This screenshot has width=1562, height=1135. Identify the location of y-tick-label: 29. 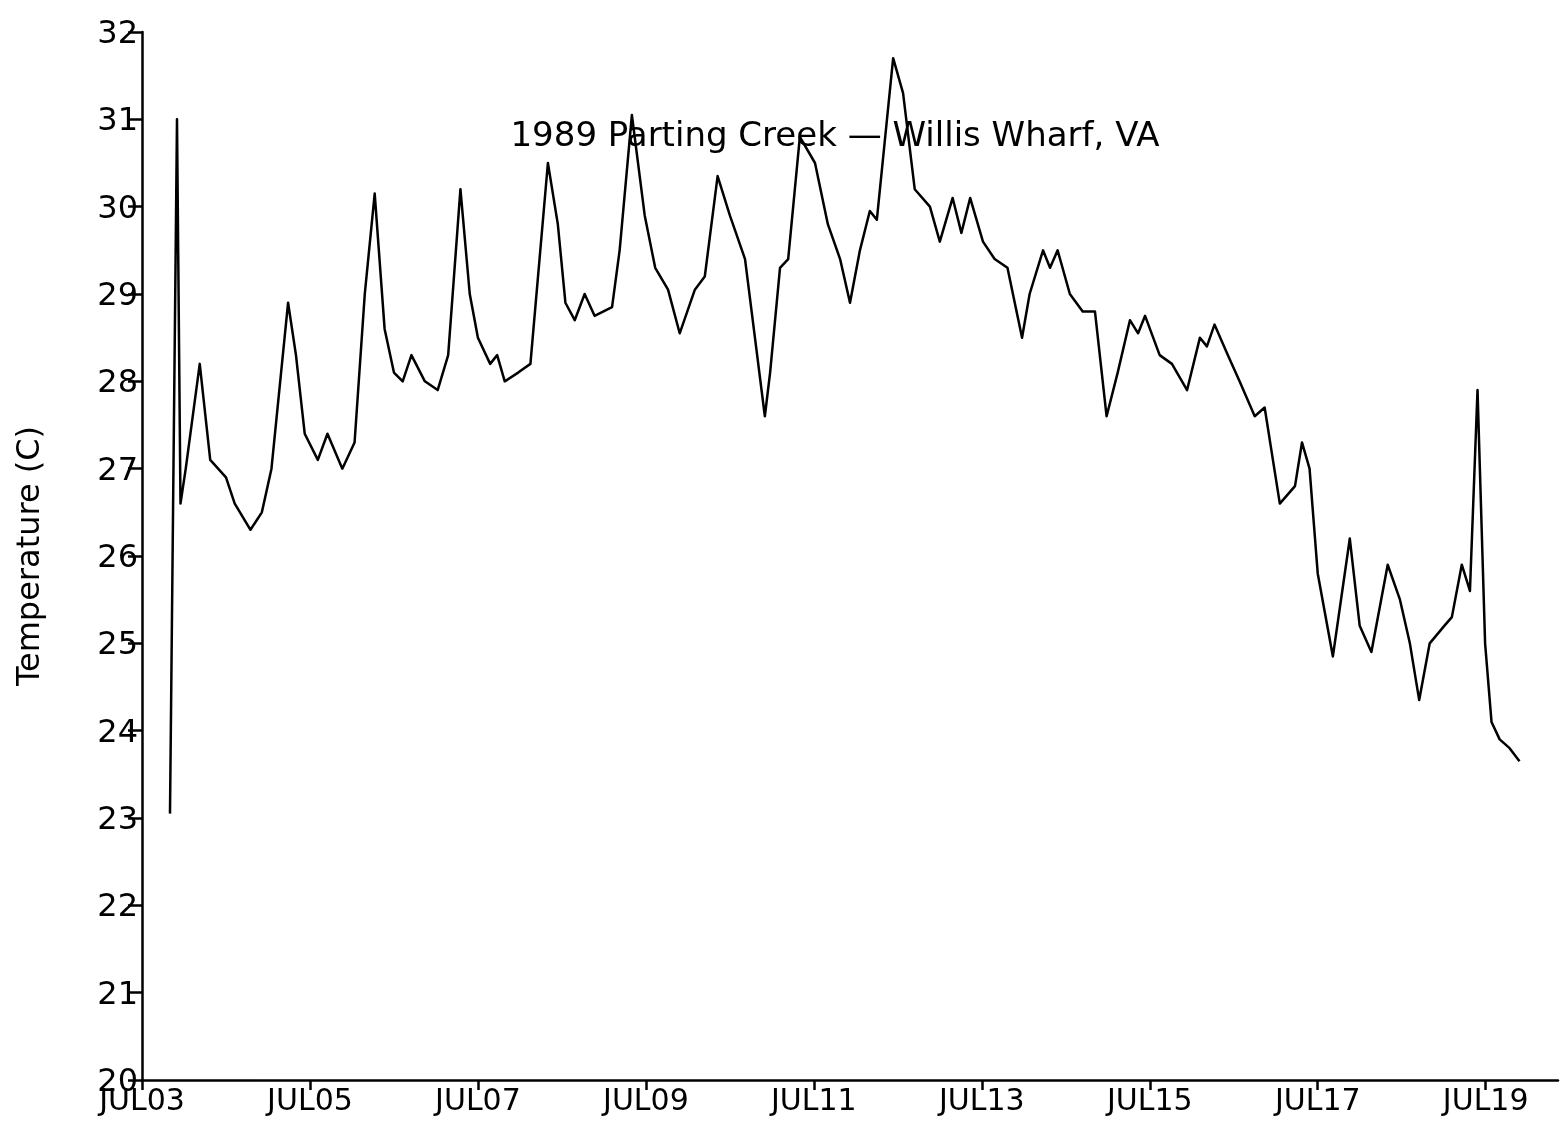
(117, 294).